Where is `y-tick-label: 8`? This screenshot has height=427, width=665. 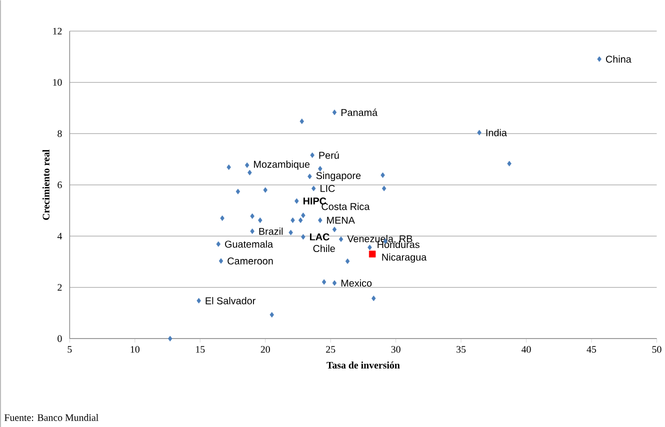 y-tick-label: 8 is located at coordinates (60, 133).